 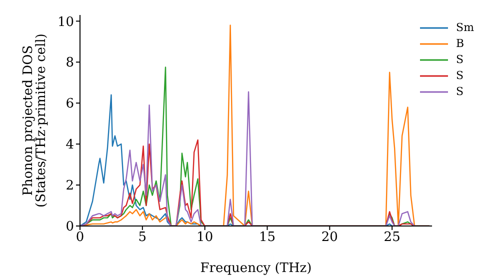 I want to click on x-tick-label: 15, so click(x=267, y=238).